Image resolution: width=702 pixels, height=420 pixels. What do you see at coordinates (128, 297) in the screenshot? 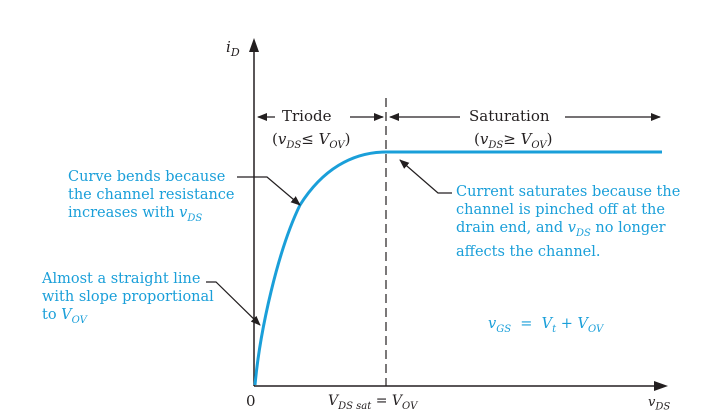
I see `straight-line-line-2: with slope proportional` at bounding box center [128, 297].